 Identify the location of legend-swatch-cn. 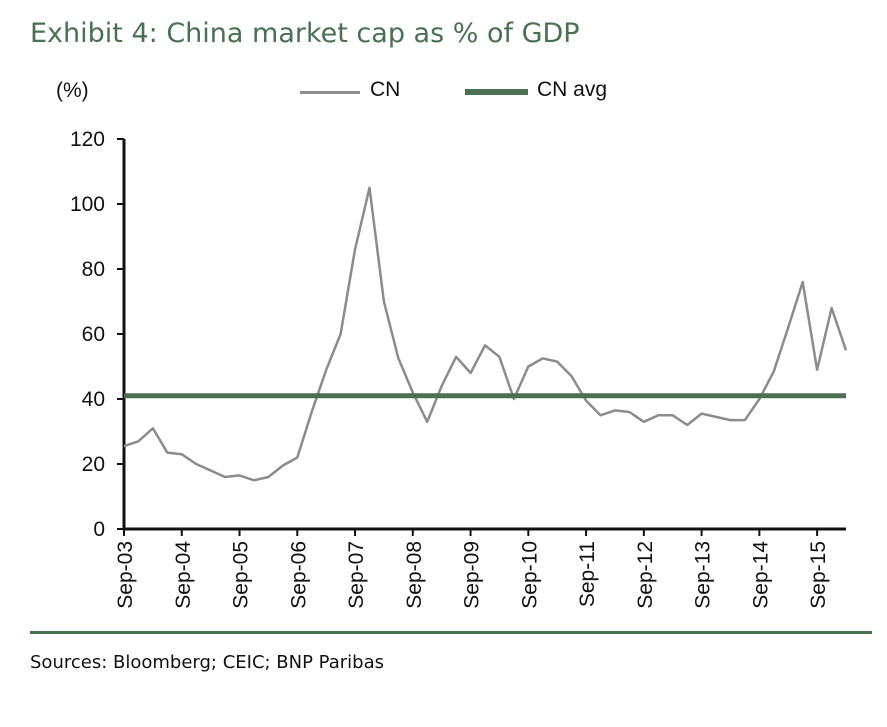
(330, 92).